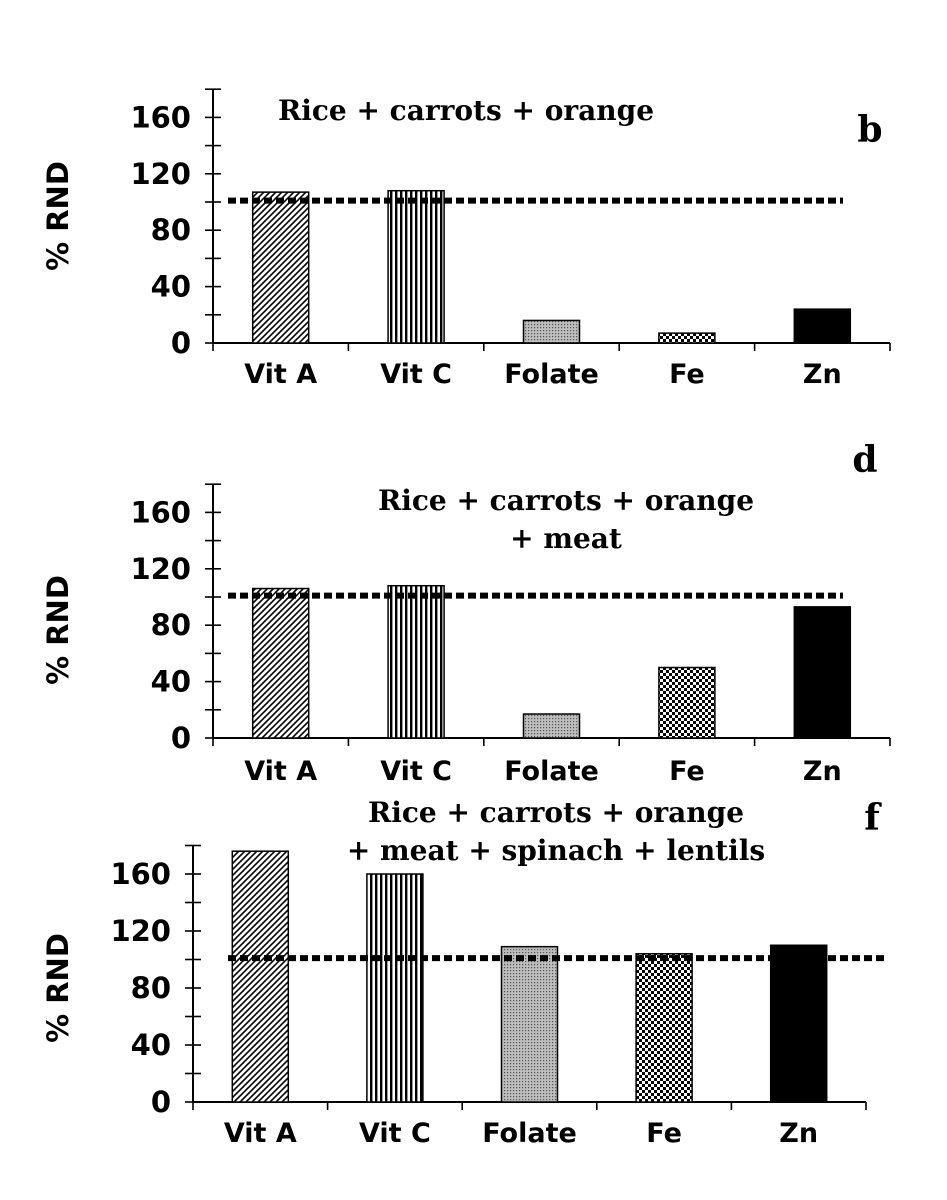 This screenshot has width=947, height=1200. What do you see at coordinates (869, 130) in the screenshot?
I see `panel-letter: b` at bounding box center [869, 130].